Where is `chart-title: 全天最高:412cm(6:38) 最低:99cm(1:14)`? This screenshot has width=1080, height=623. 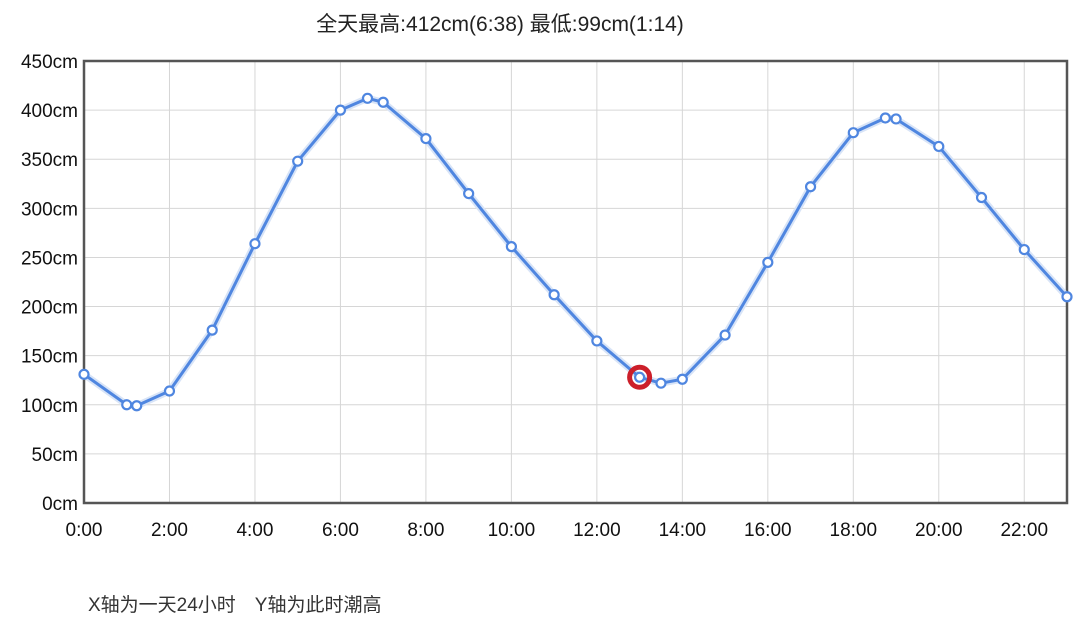 chart-title: 全天最高:412cm(6:38) 最低:99cm(1:14) is located at coordinates (500, 24).